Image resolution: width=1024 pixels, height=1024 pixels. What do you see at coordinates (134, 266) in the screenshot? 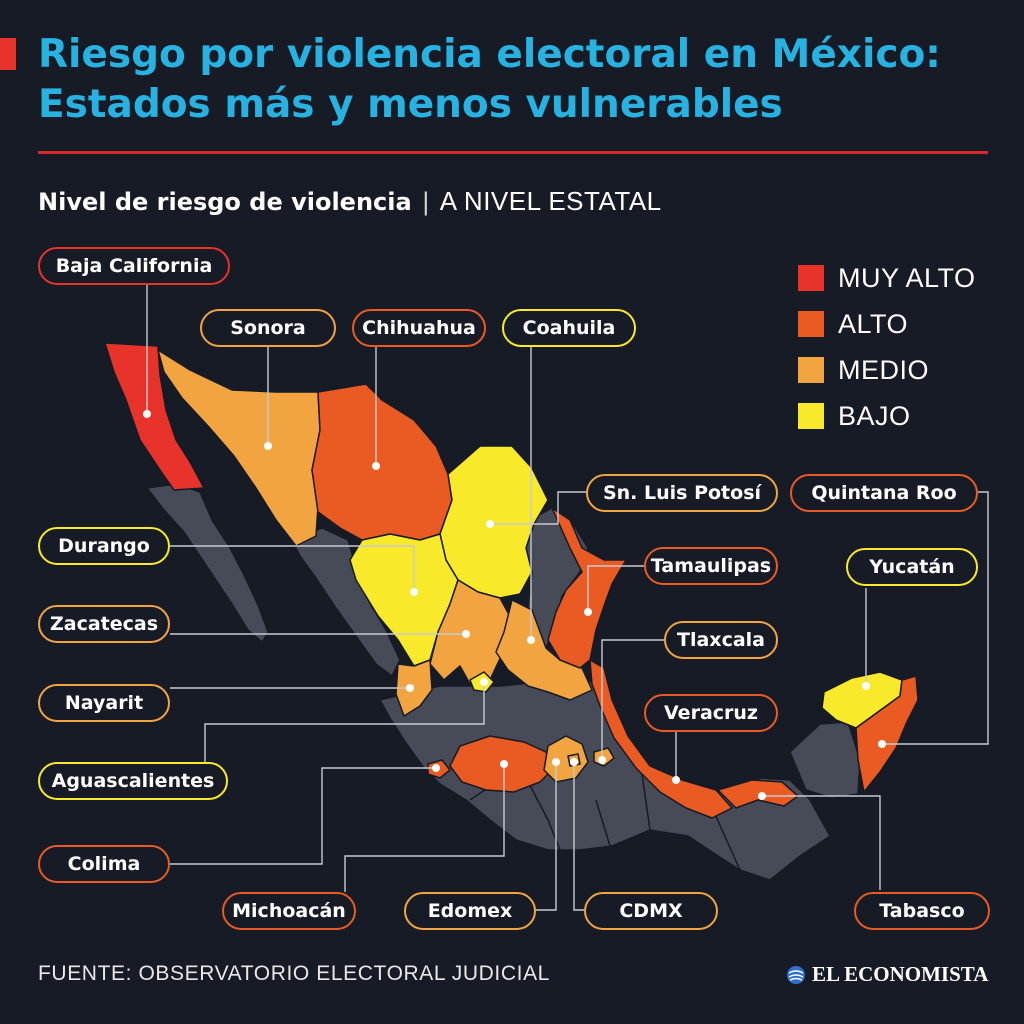
I see `label-baja-california: Baja California` at bounding box center [134, 266].